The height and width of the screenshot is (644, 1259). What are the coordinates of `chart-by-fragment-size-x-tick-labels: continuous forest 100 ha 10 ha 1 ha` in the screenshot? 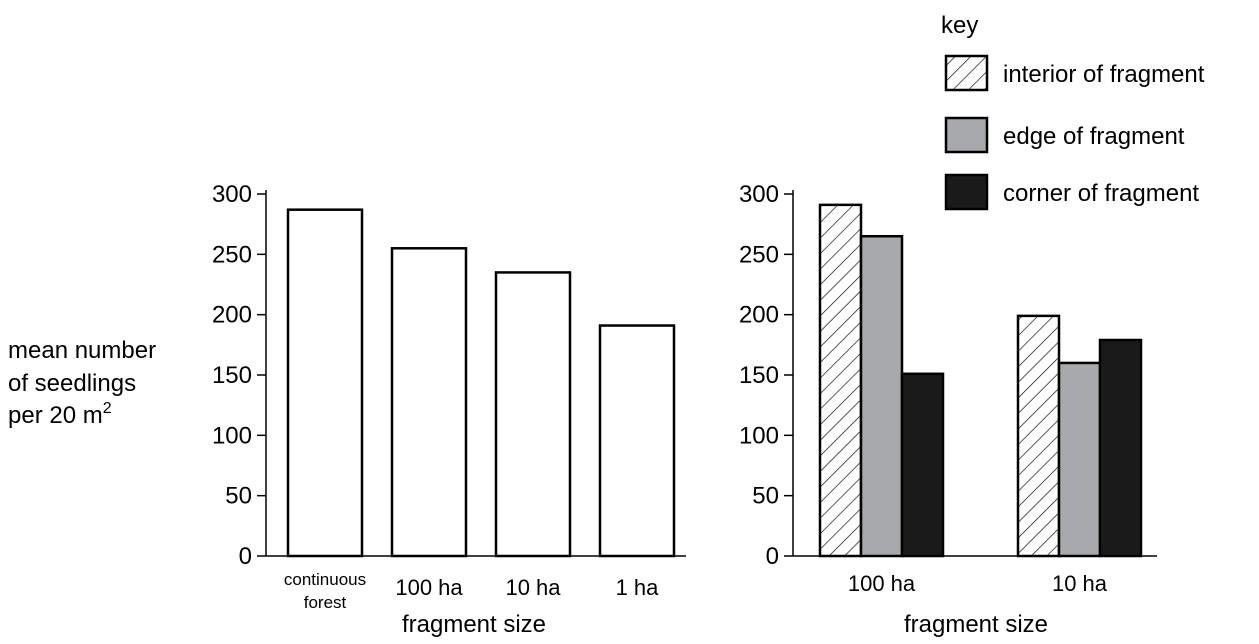 It's located at (471, 591).